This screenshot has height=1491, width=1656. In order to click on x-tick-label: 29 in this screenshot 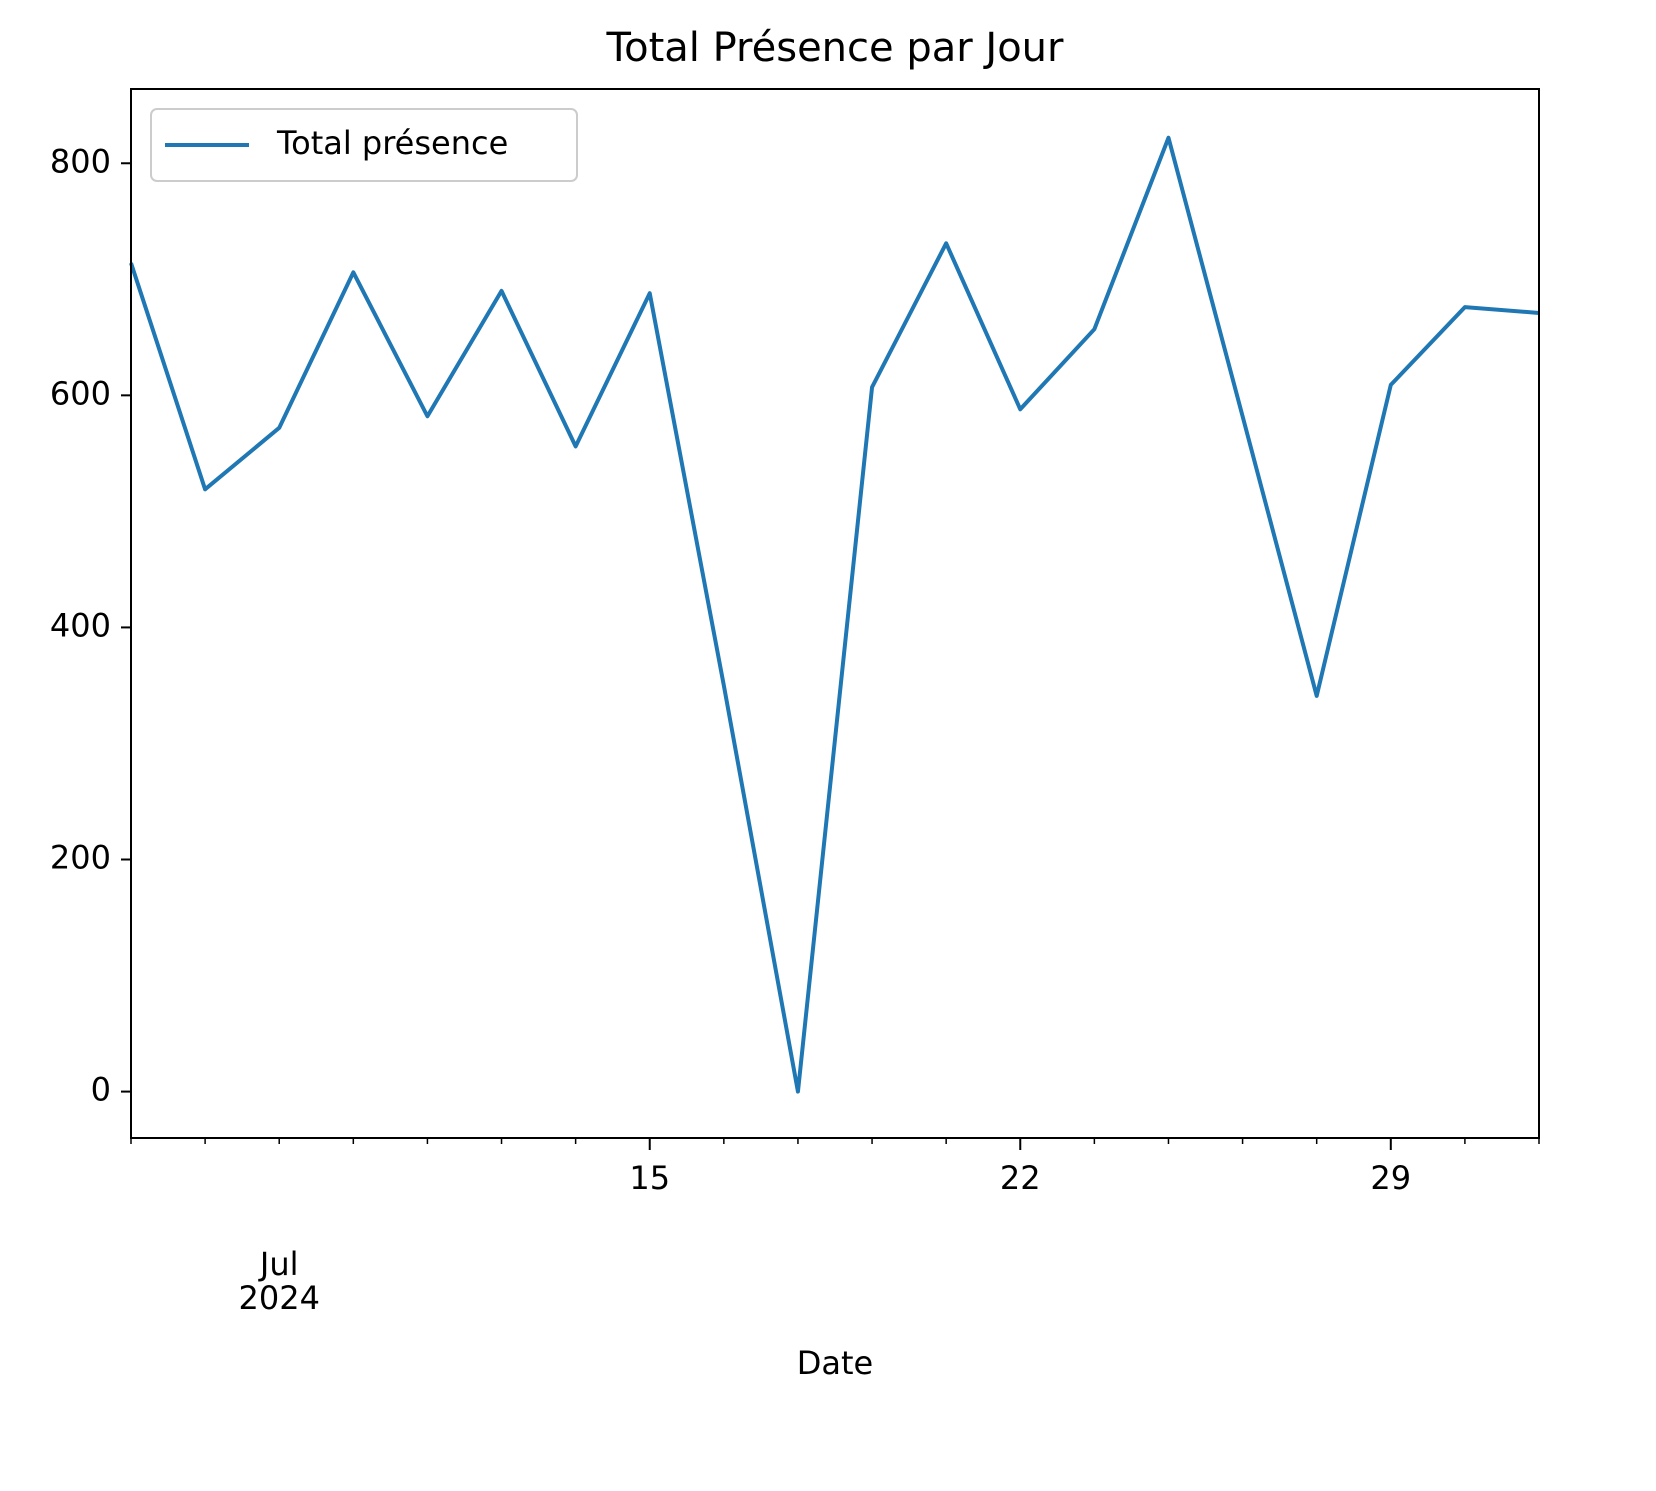, I will do `click(1390, 1178)`.